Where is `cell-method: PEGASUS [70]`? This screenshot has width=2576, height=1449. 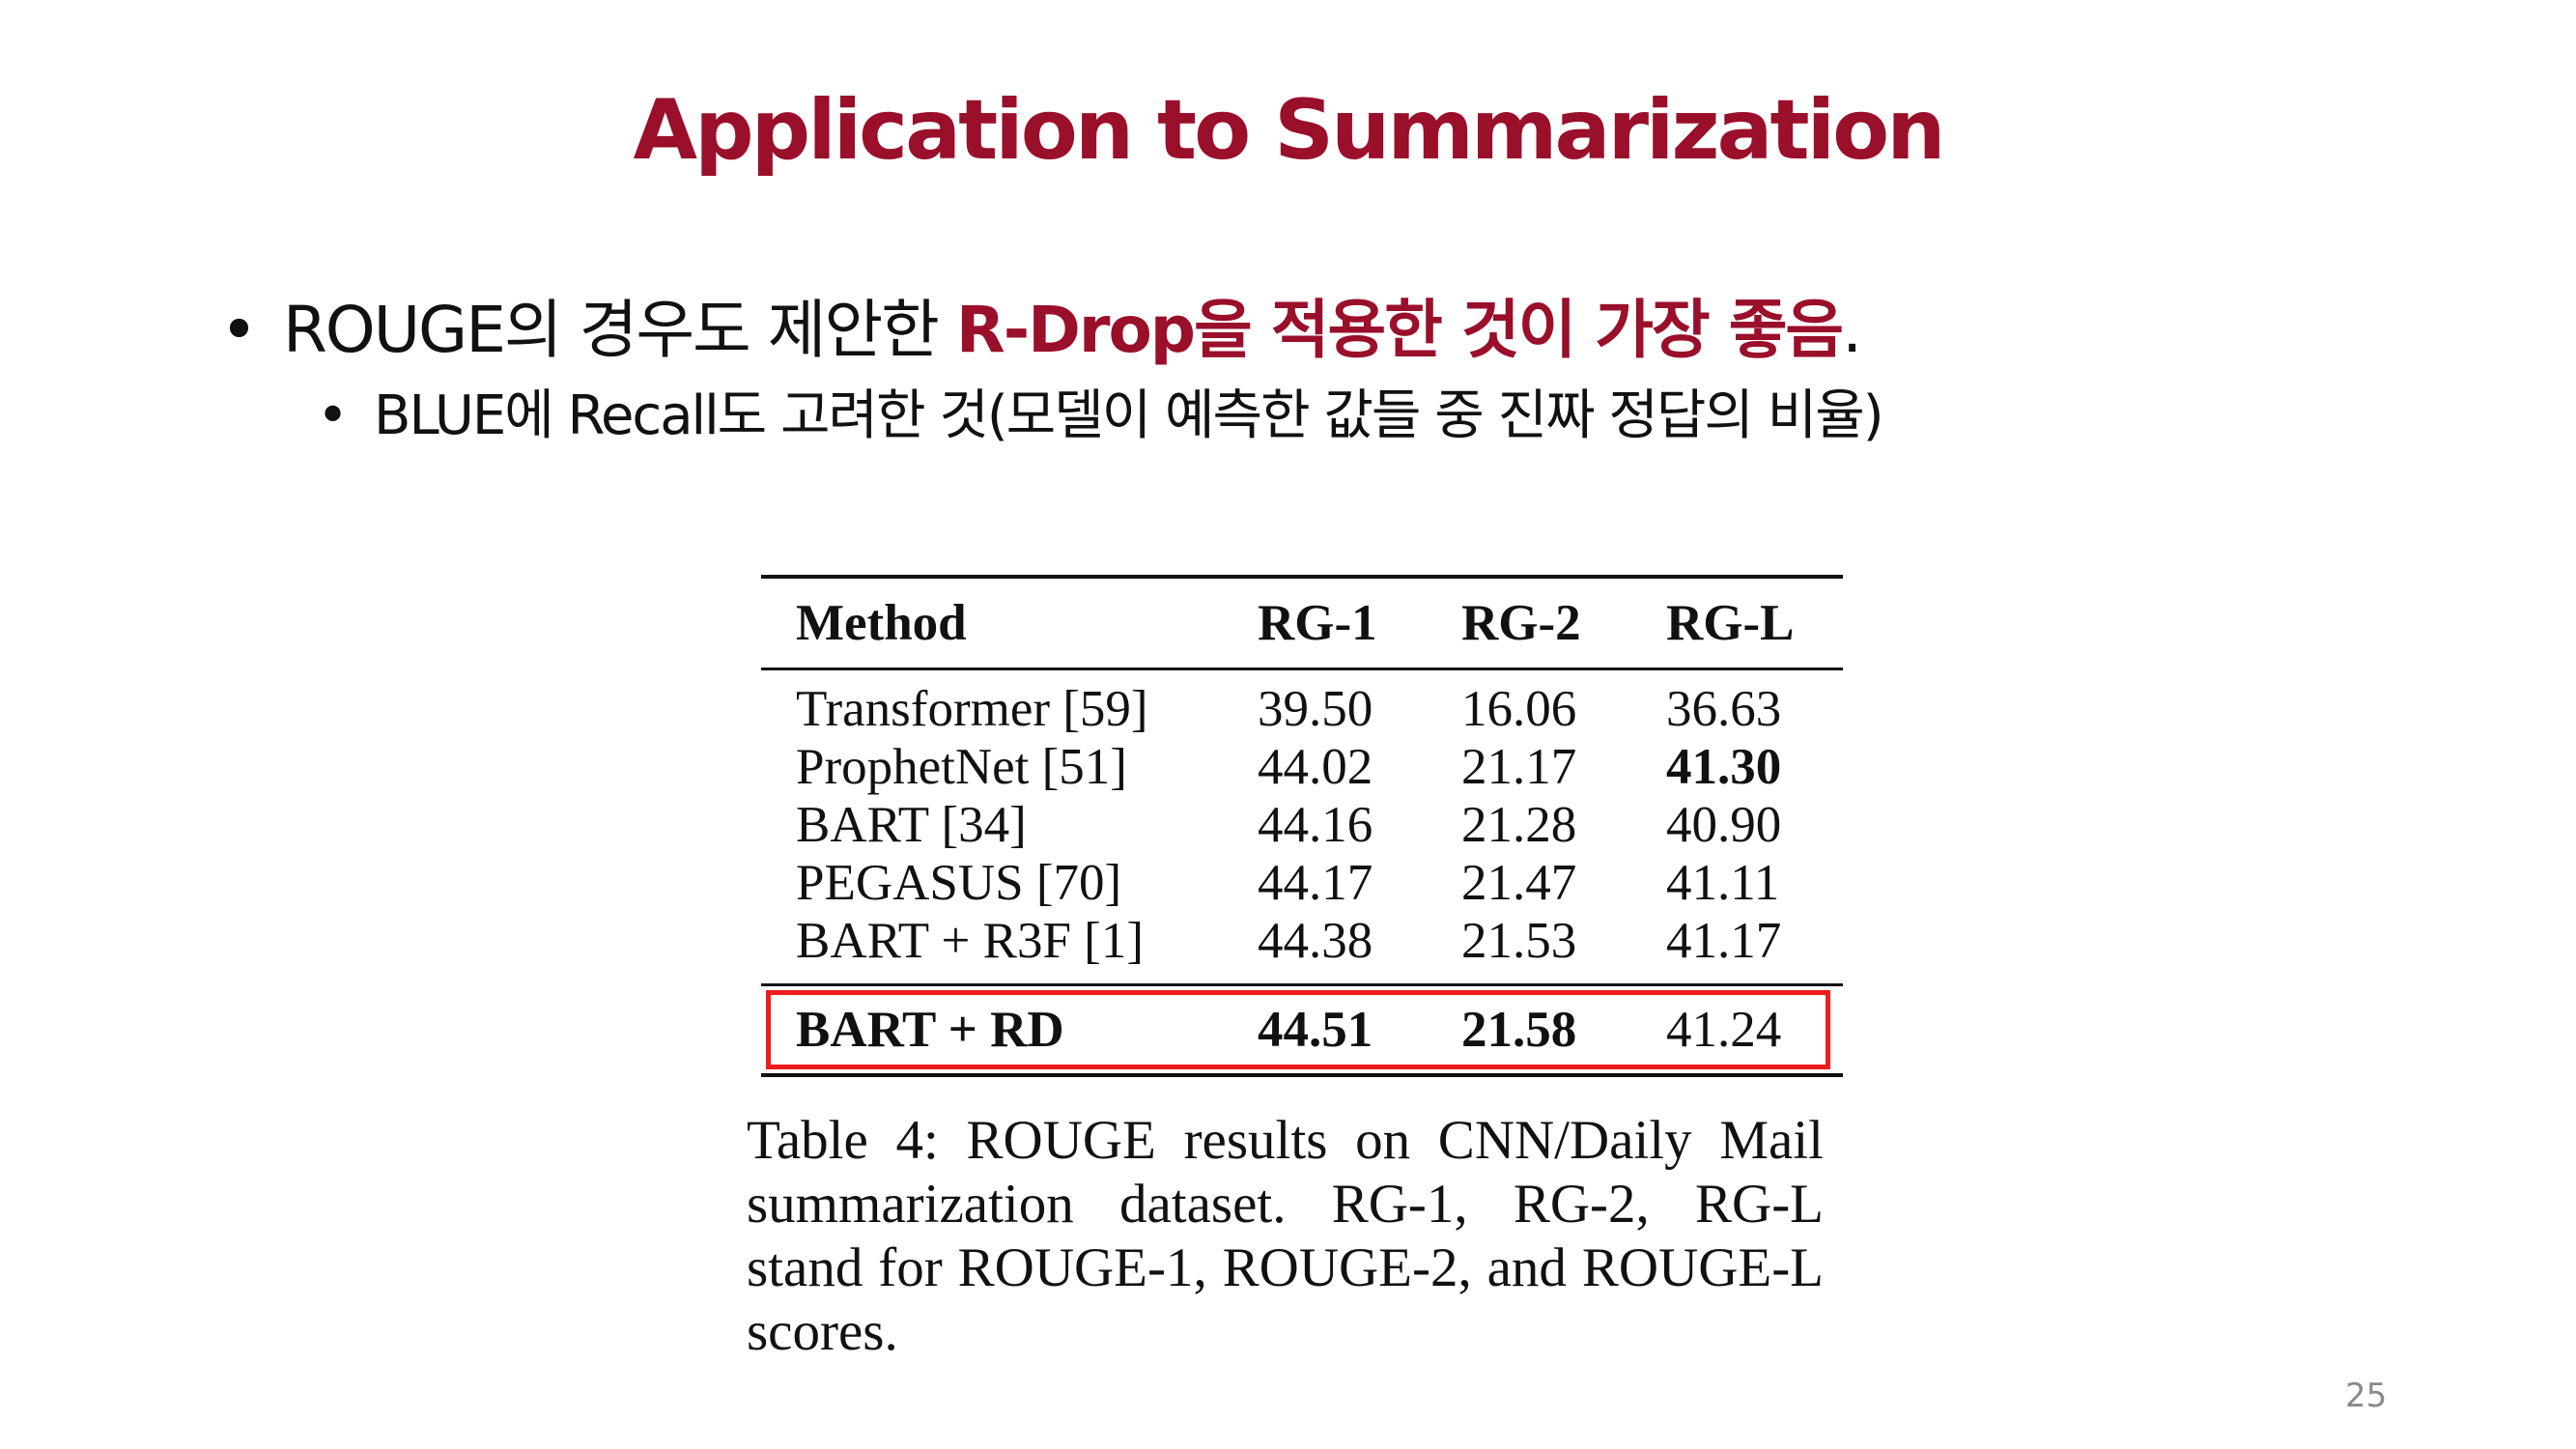
cell-method: PEGASUS [70] is located at coordinates (959, 883).